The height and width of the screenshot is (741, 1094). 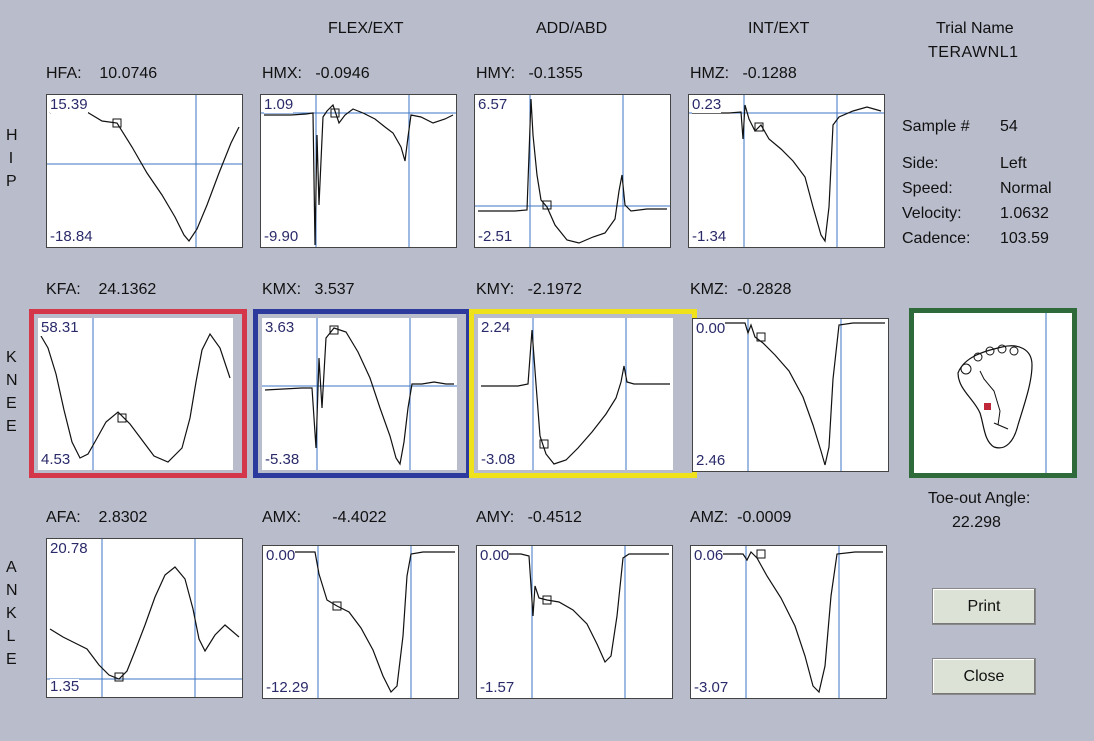 I want to click on afa-value: 2.8302, so click(x=123, y=517).